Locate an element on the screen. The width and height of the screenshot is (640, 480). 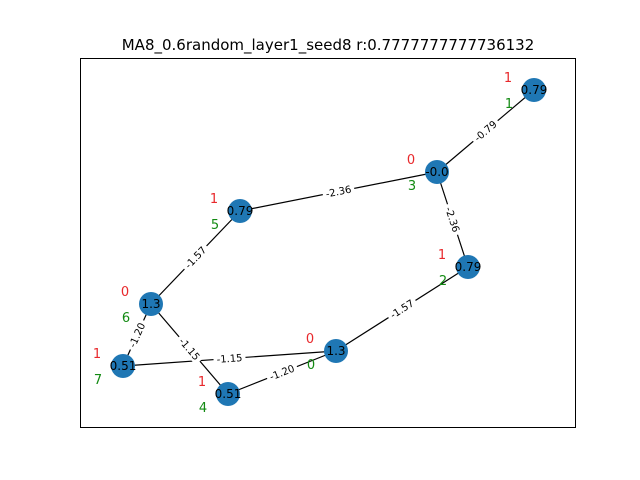
edge-label-group-n3-n6: -1.57 is located at coordinates (402, 309).